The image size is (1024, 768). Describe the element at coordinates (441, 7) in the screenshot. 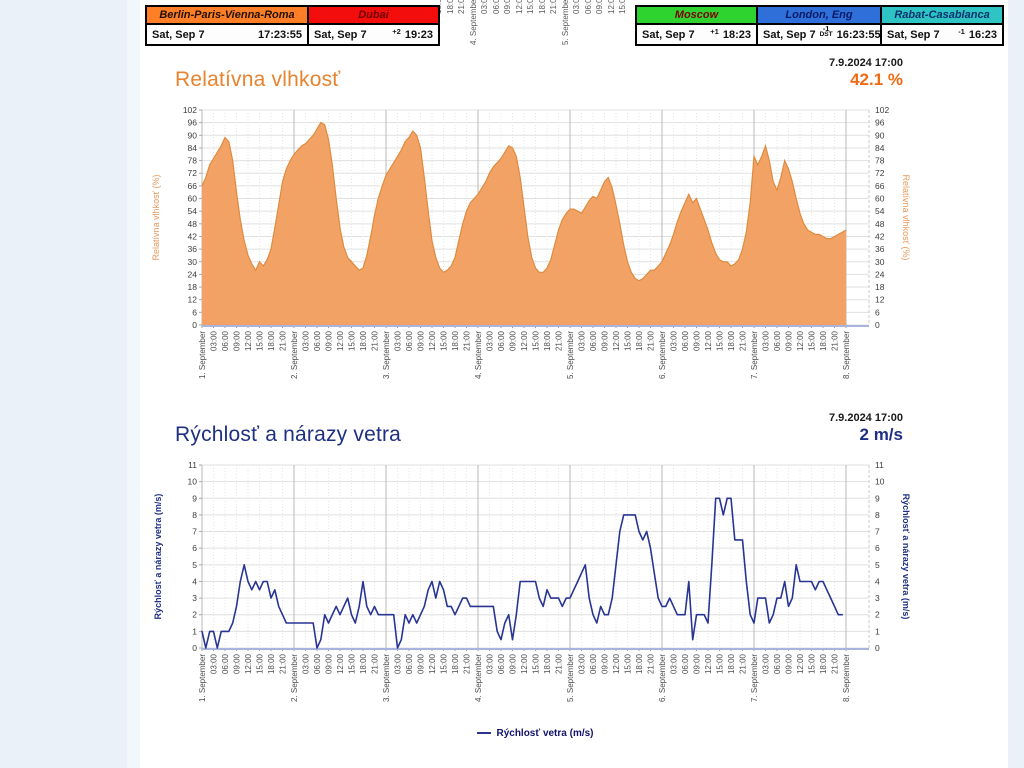

I see `clipped-hour-label: 15:00` at that location.